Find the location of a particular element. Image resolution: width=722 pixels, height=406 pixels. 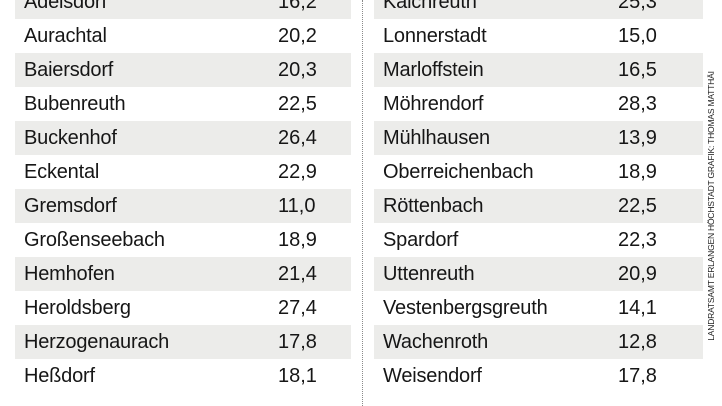

municipality-name: Buckenhof is located at coordinates (70, 138).